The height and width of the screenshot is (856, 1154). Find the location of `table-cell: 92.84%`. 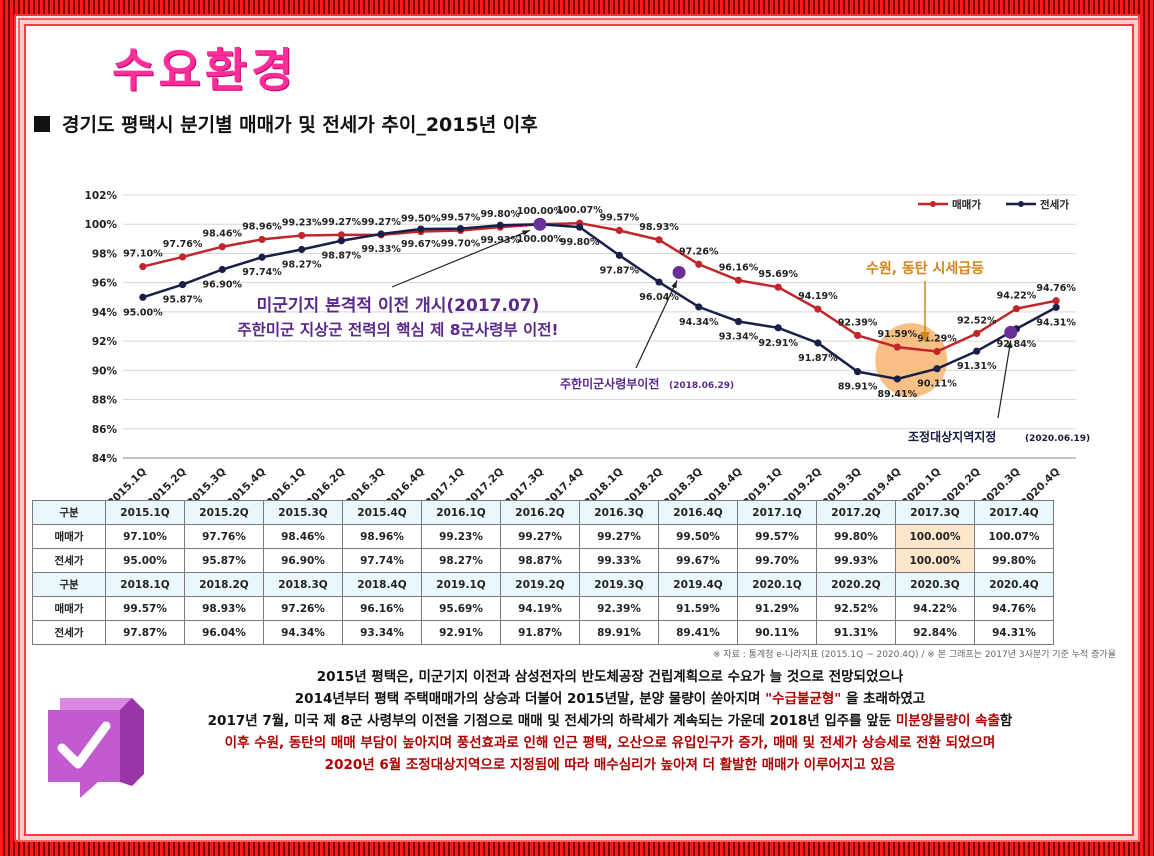

table-cell: 92.84% is located at coordinates (935, 632).